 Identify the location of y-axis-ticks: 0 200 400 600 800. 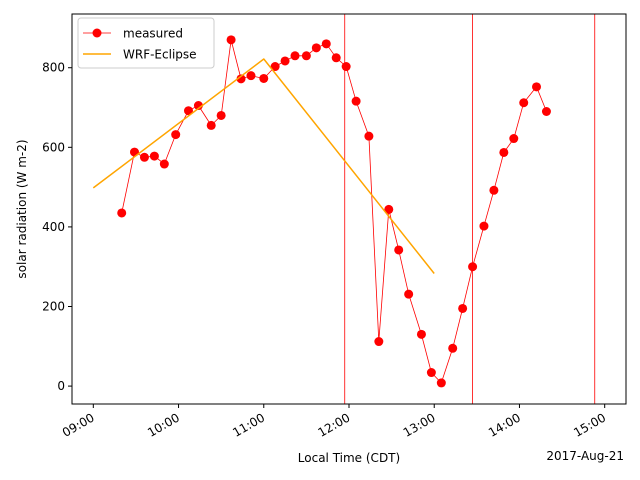
(57, 227).